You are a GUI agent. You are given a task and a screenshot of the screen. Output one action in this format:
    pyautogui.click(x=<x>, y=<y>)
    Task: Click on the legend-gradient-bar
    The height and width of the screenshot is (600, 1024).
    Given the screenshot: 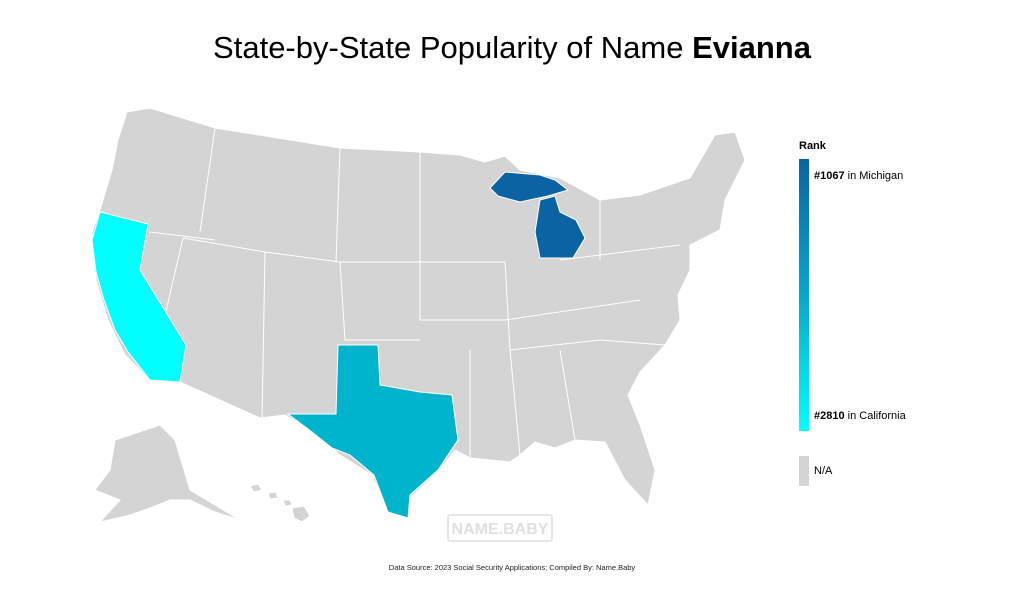 What is the action you would take?
    pyautogui.click(x=804, y=295)
    